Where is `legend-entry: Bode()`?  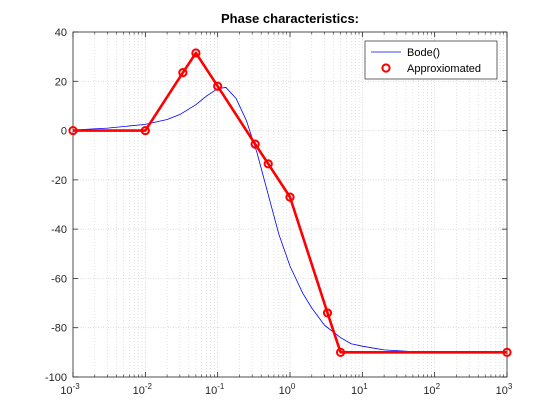
legend-entry: Bode() is located at coordinates (405, 53).